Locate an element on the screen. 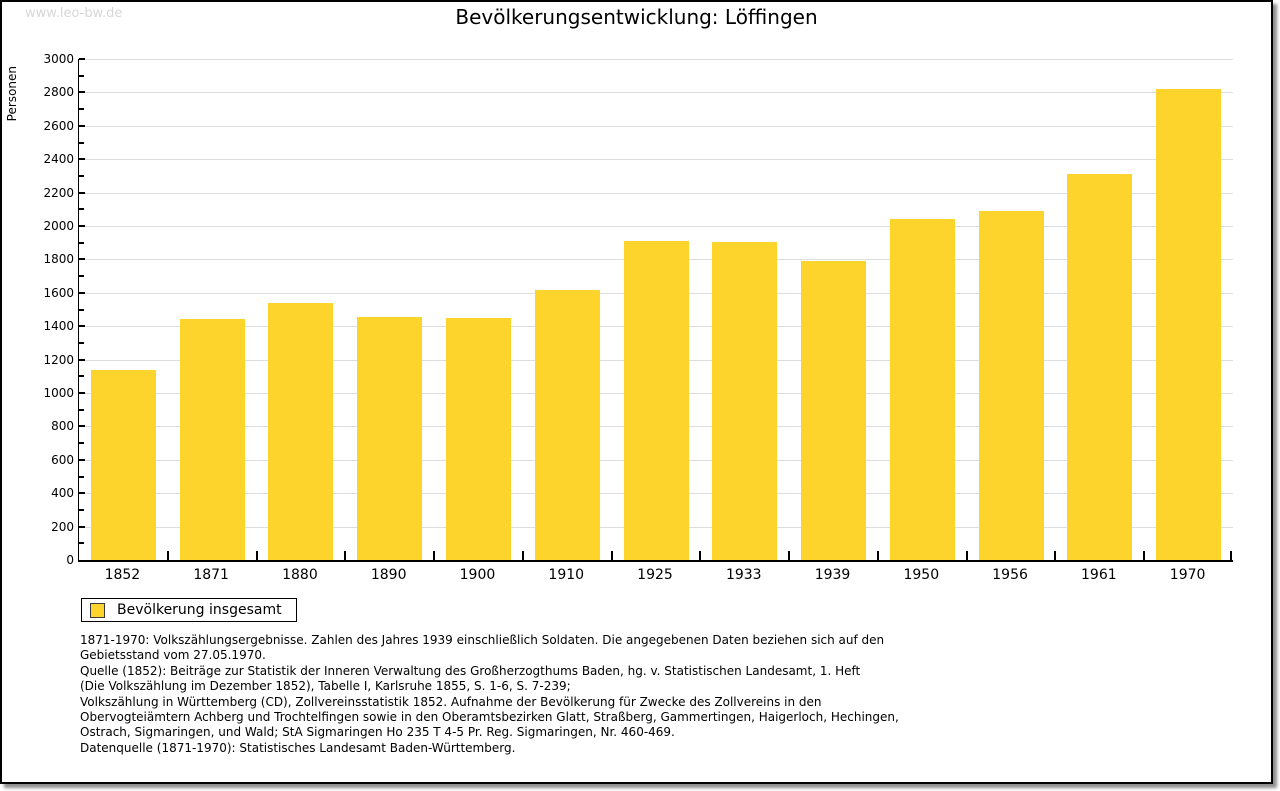  x-tick-label-1970: 1970 is located at coordinates (1187, 575).